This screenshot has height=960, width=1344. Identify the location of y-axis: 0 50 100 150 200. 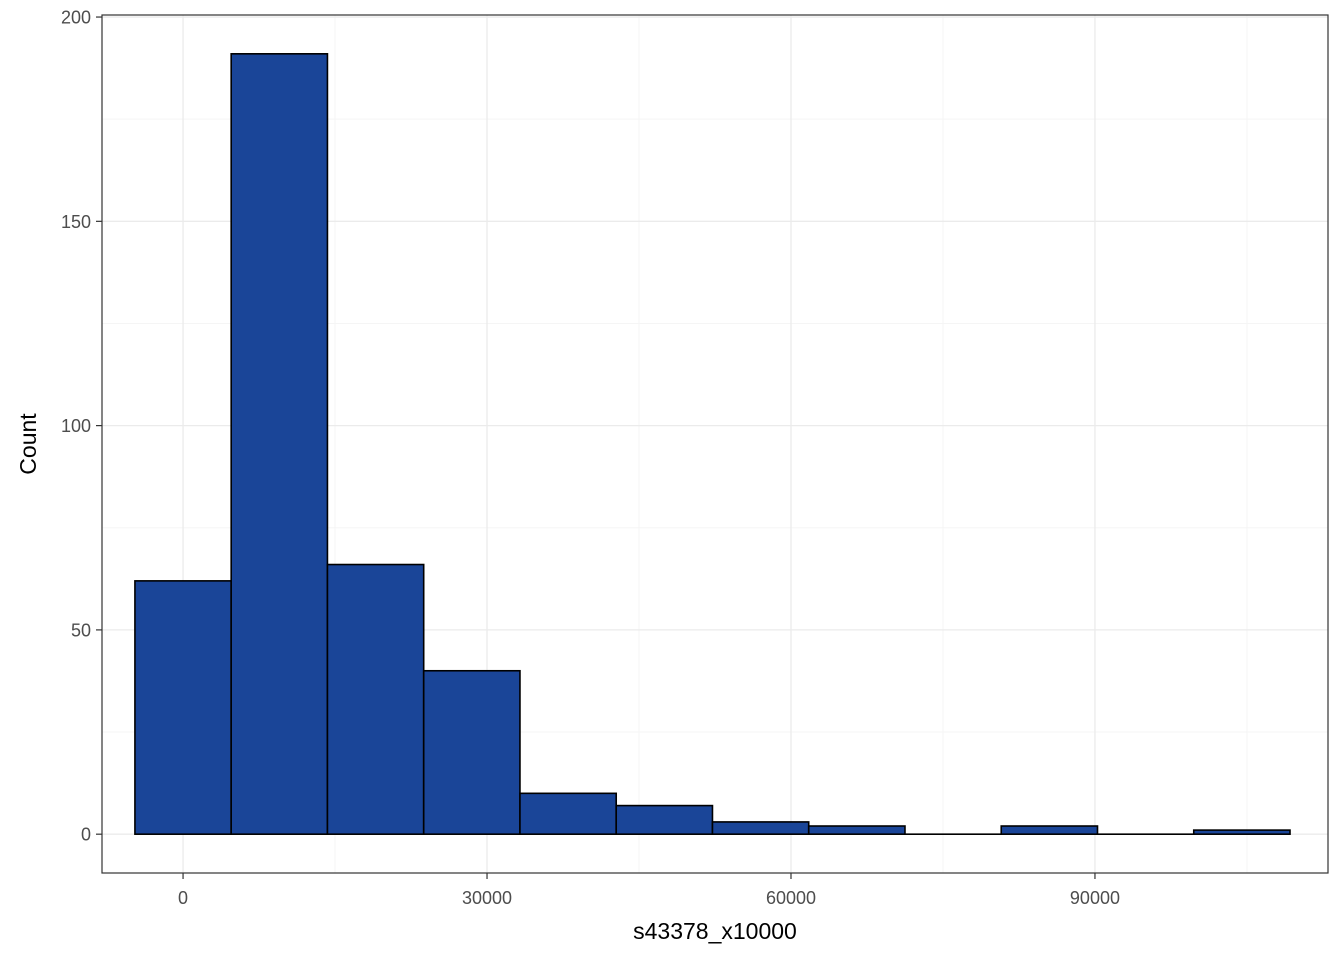
(81, 426).